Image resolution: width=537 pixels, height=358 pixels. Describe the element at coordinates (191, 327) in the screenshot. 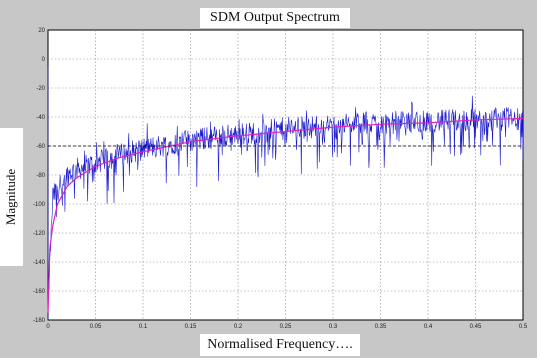

I see `x-tick-label: 0.15` at that location.